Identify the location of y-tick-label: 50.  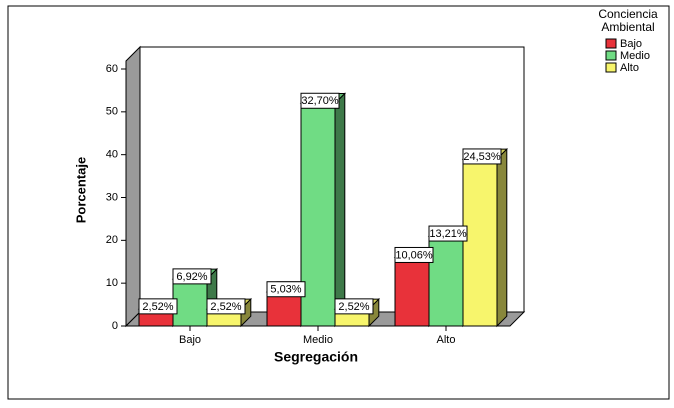
(112, 112).